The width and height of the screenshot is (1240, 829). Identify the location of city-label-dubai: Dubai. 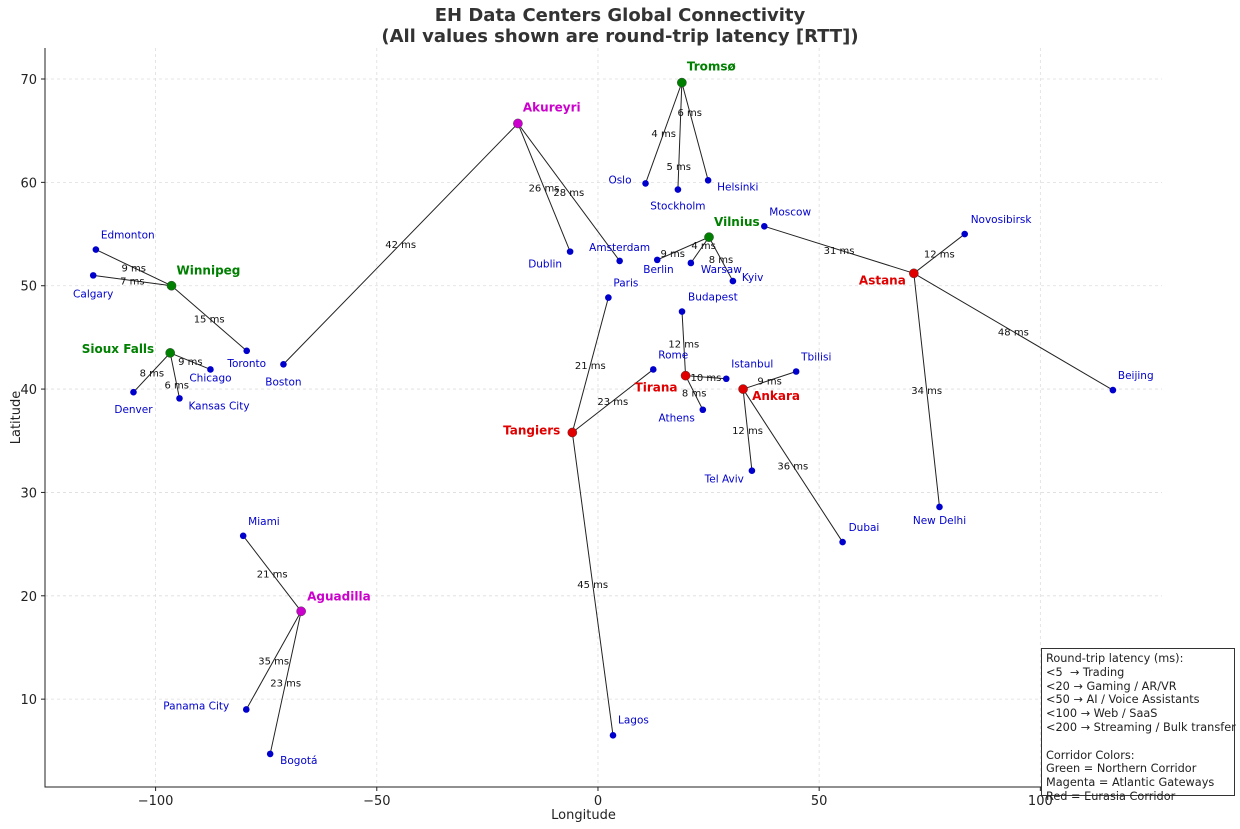
(864, 528).